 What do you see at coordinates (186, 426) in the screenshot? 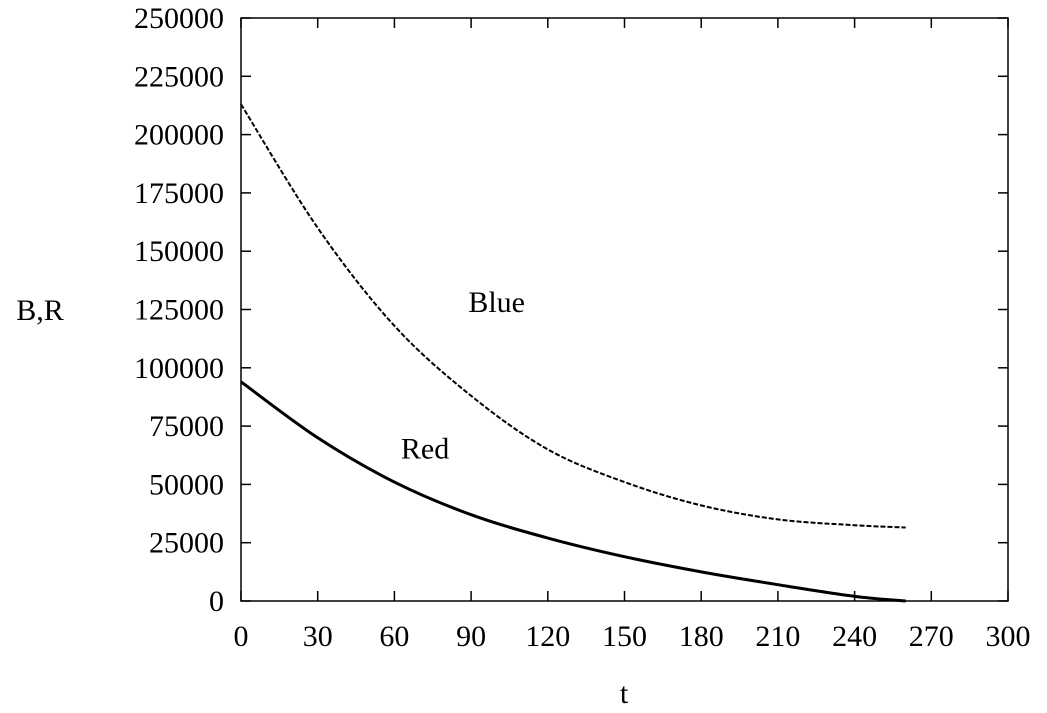
I see `y-tick-label: 75000` at bounding box center [186, 426].